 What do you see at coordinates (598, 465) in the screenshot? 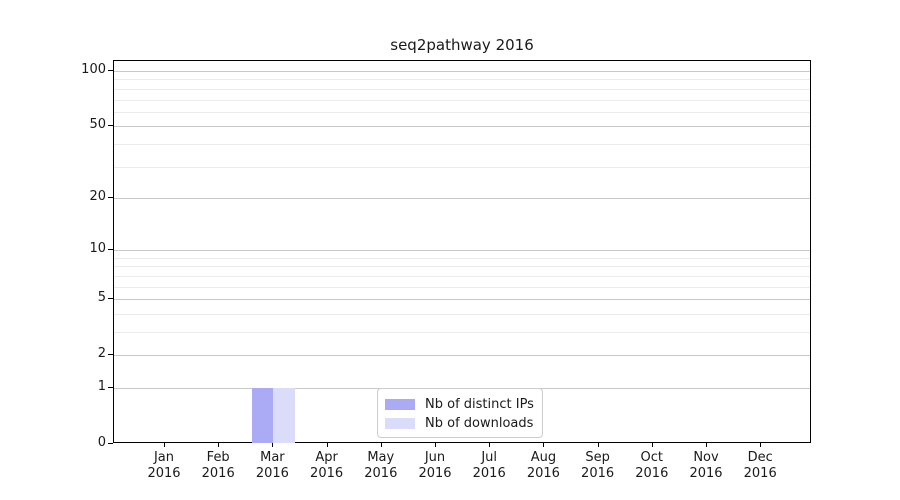
I see `x-tick-label: Sep 2016` at bounding box center [598, 465].